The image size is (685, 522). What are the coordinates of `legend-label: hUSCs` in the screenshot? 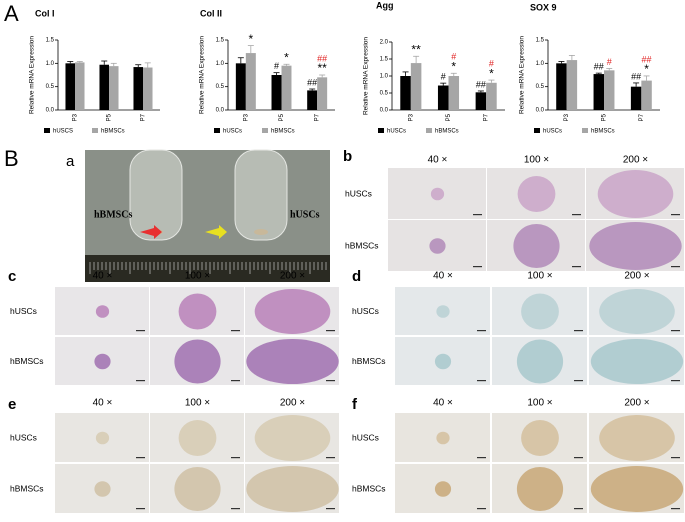 It's located at (552, 132).